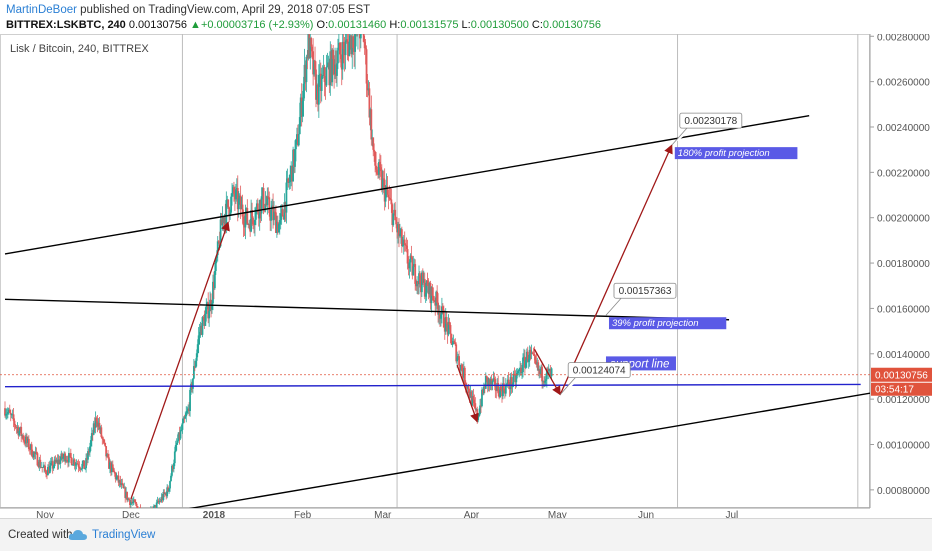 The width and height of the screenshot is (932, 551). Describe the element at coordinates (894, 390) in the screenshot. I see `countdown-badge: 03:54:17` at that location.